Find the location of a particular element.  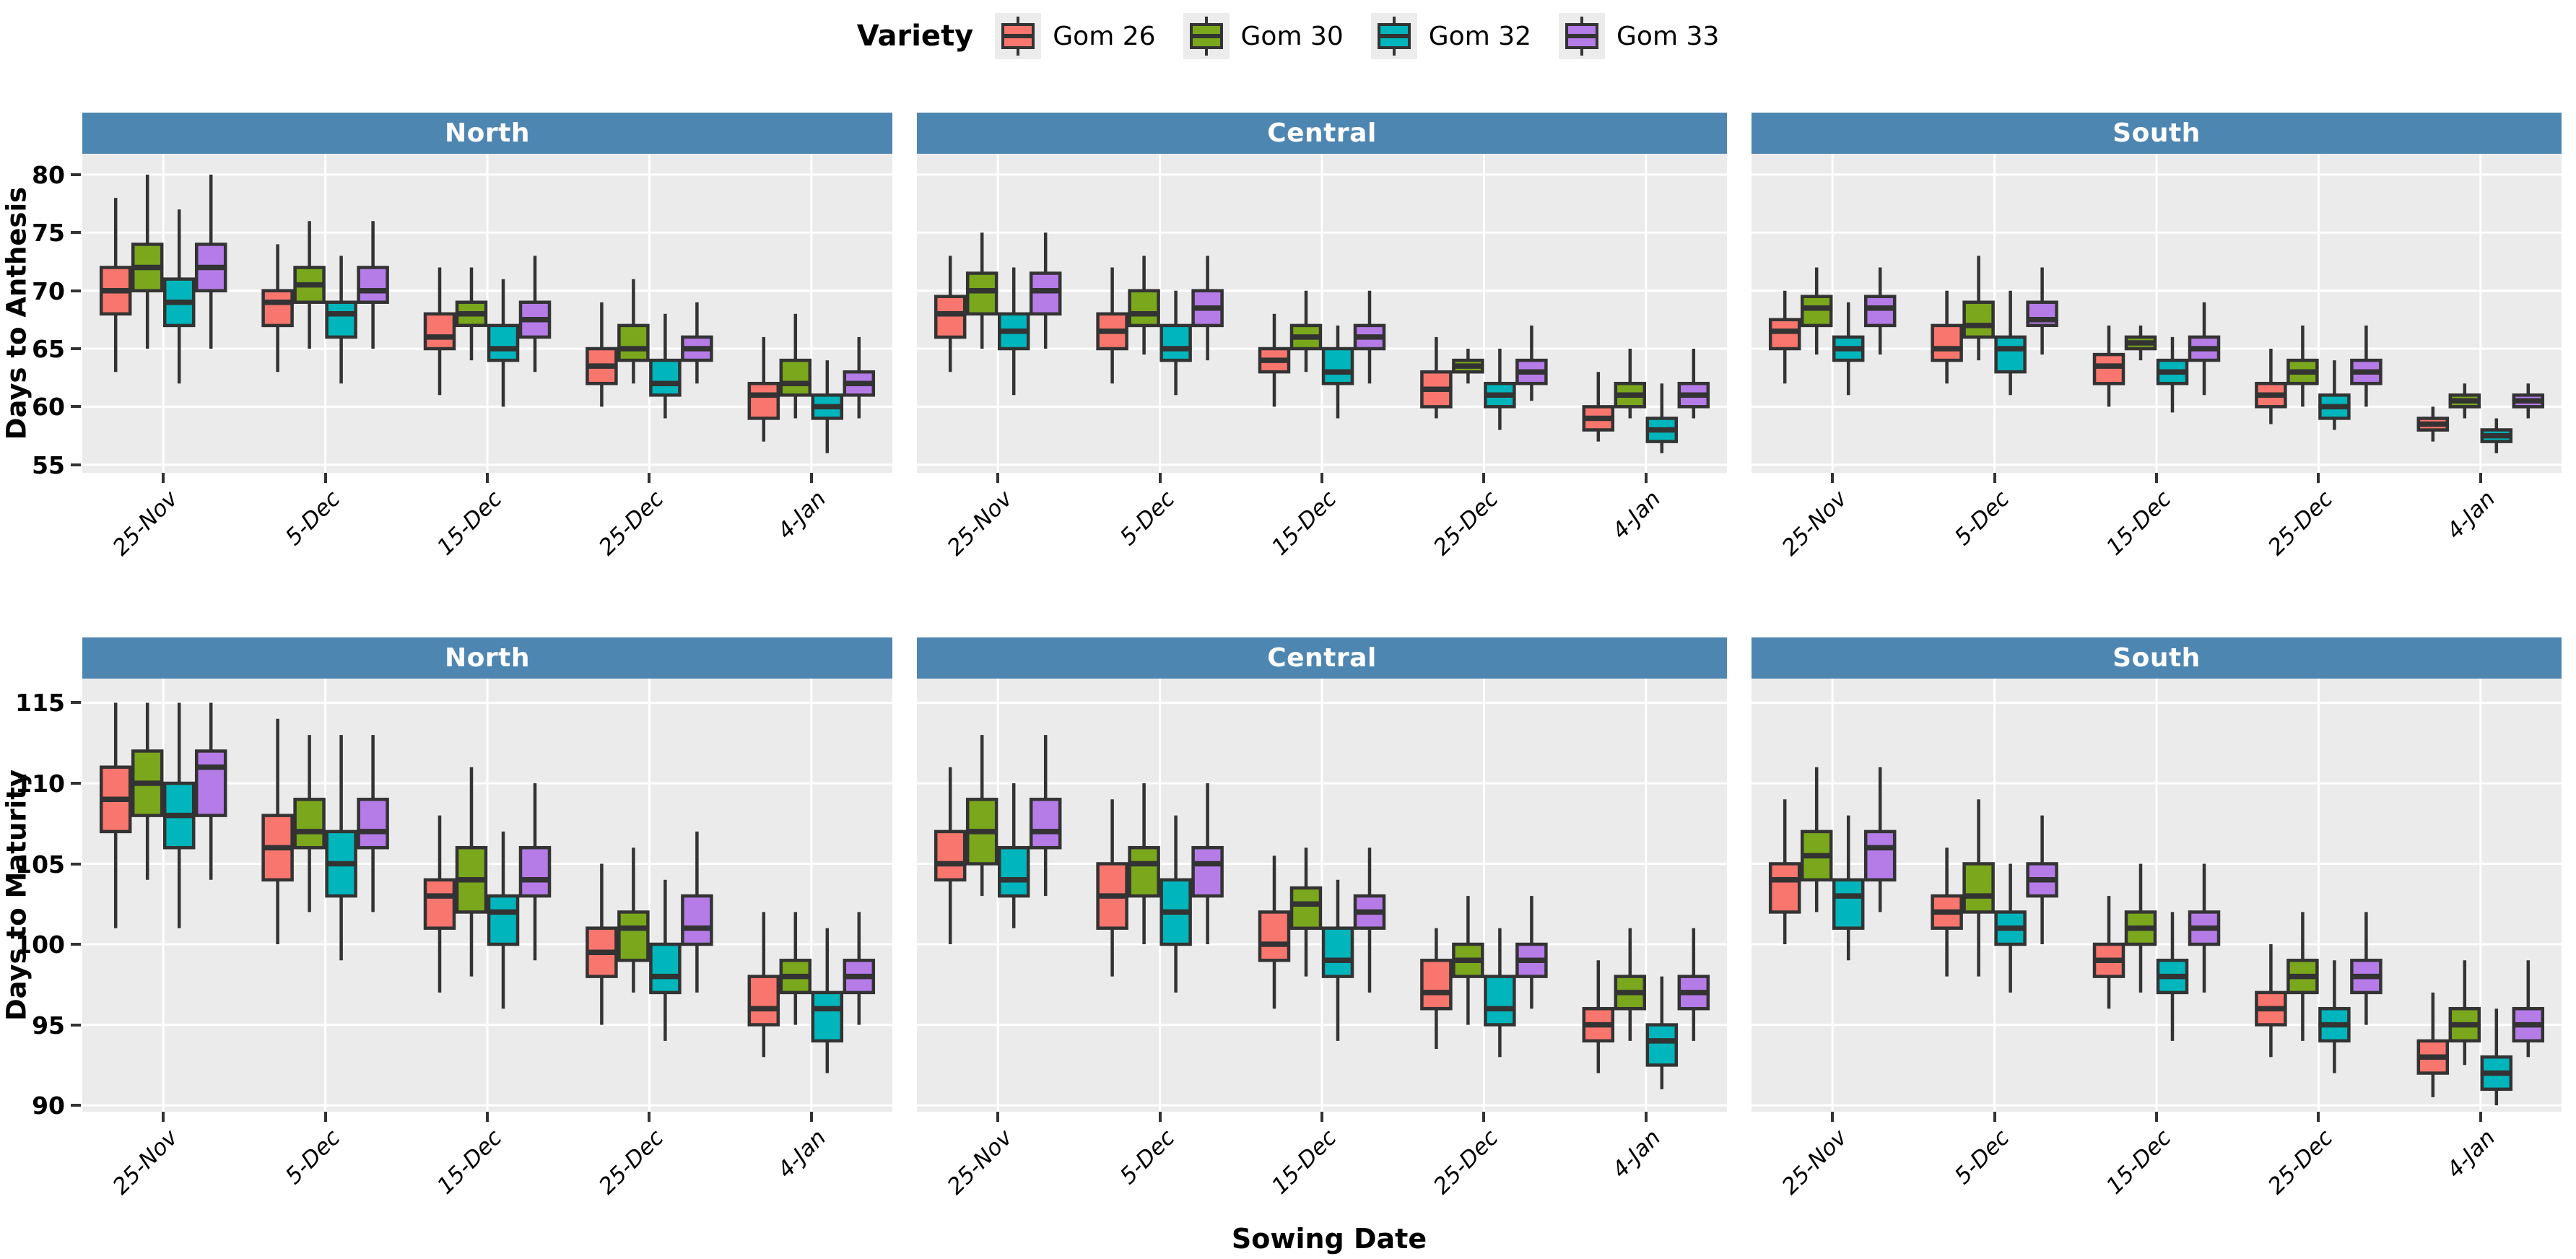

facet-panel-central-days-to-maturity: Central 25-Nov 5-Dec 15-Dec 25-Dec 4-Jan is located at coordinates (1322, 928).